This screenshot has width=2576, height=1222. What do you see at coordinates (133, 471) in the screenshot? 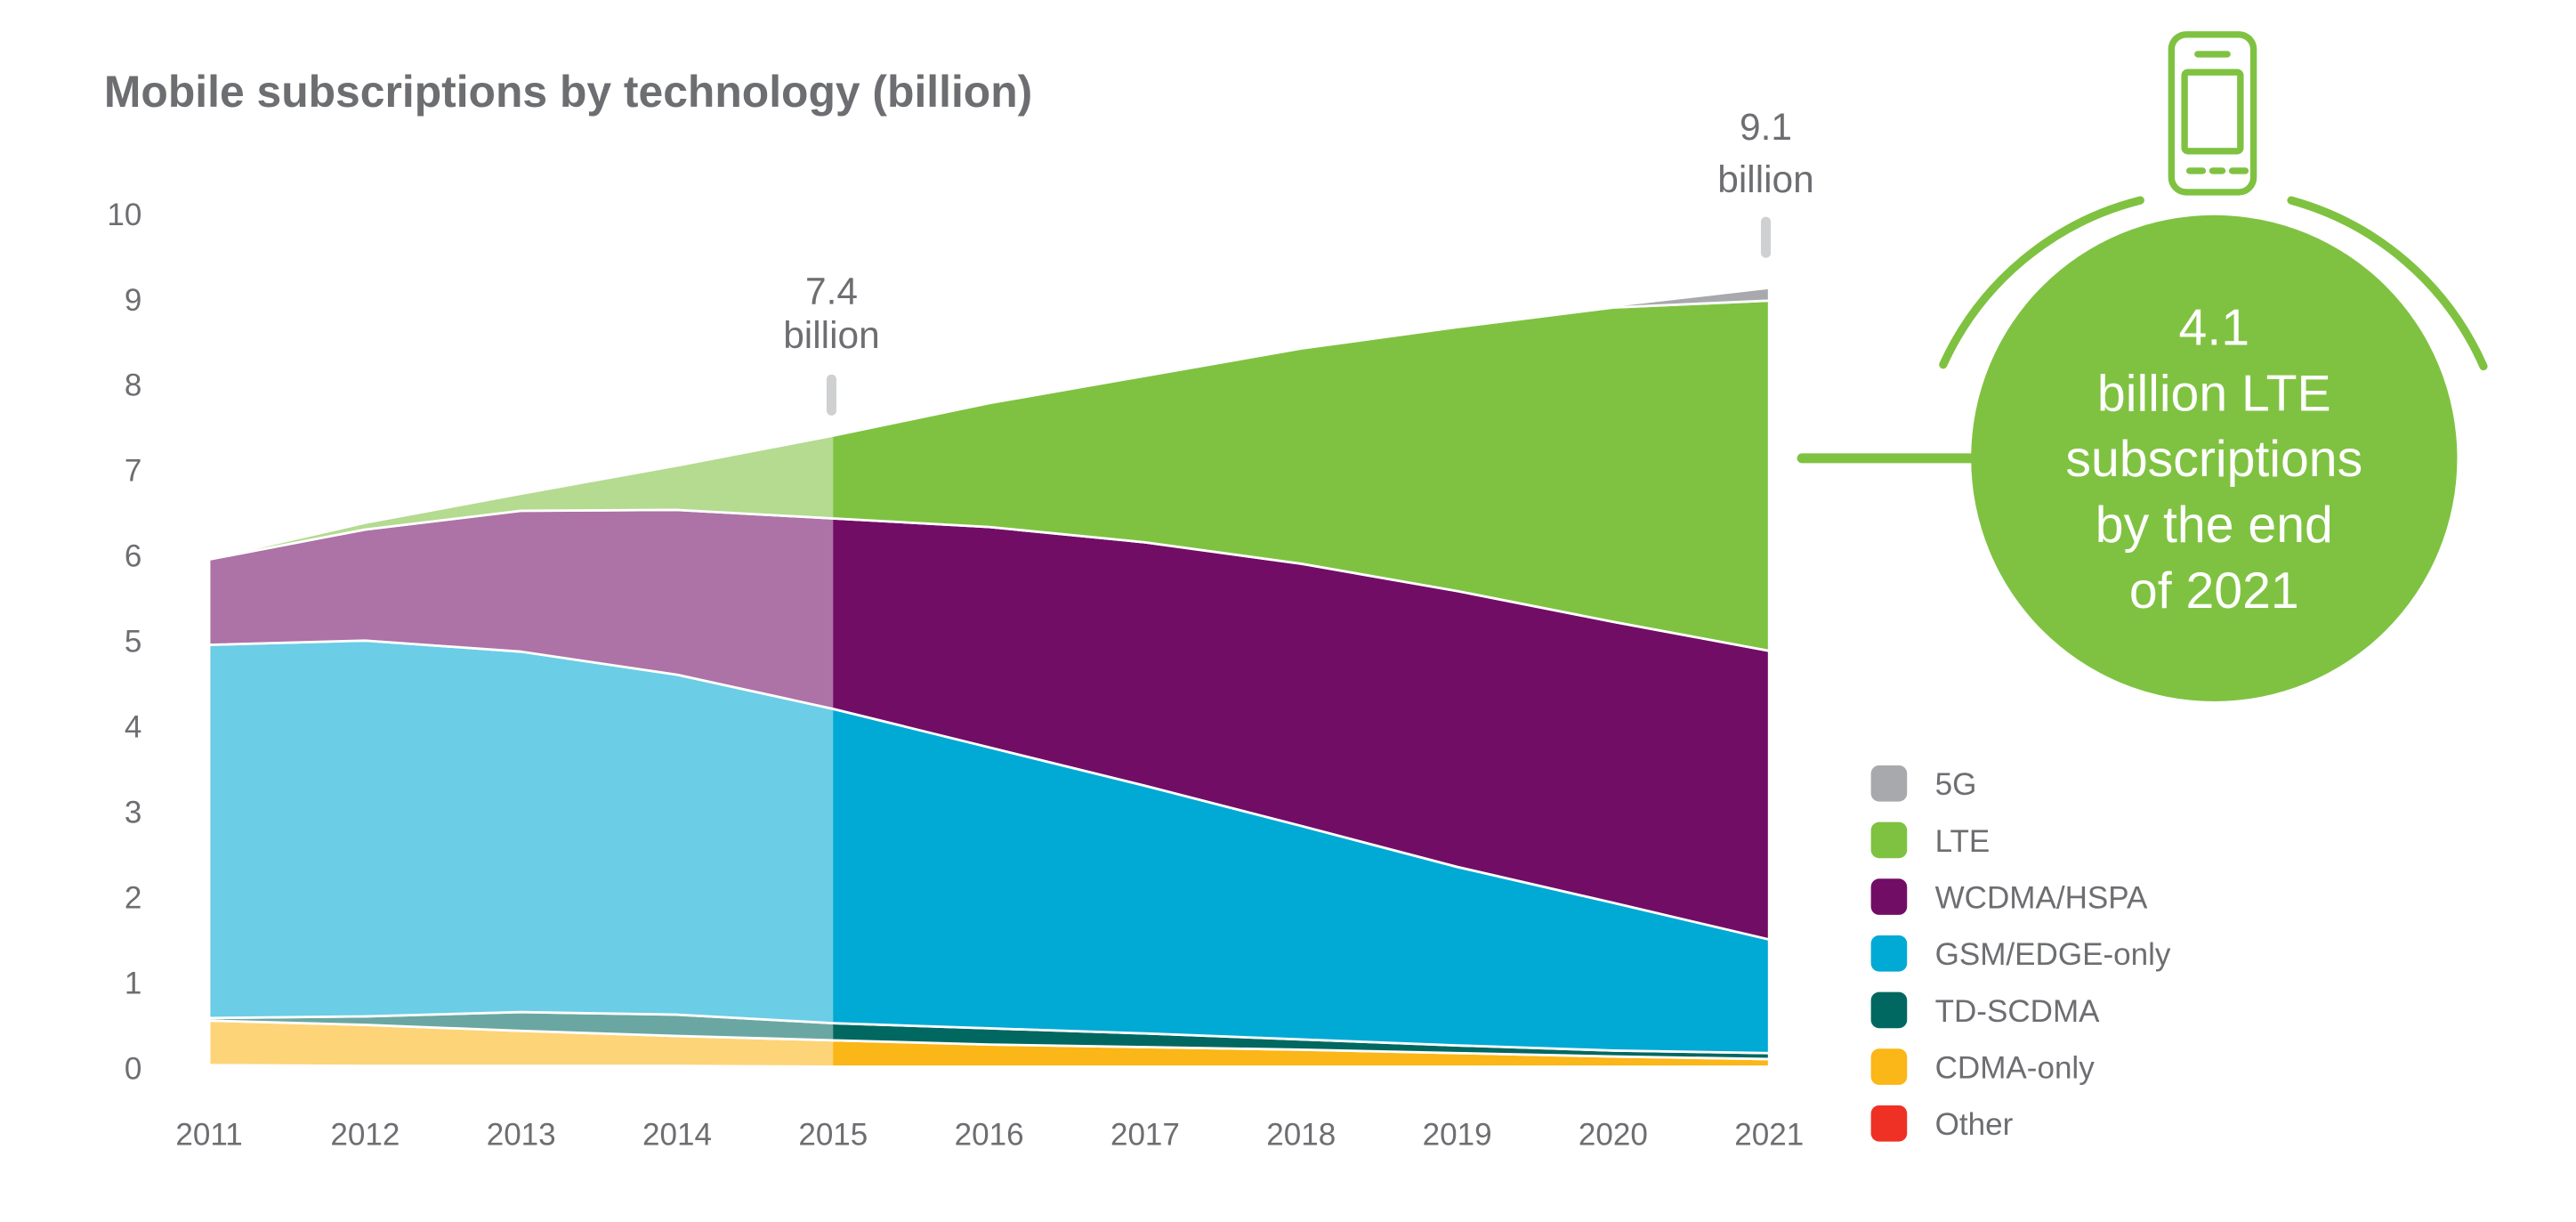
I see `y-tick-label: 7` at bounding box center [133, 471].